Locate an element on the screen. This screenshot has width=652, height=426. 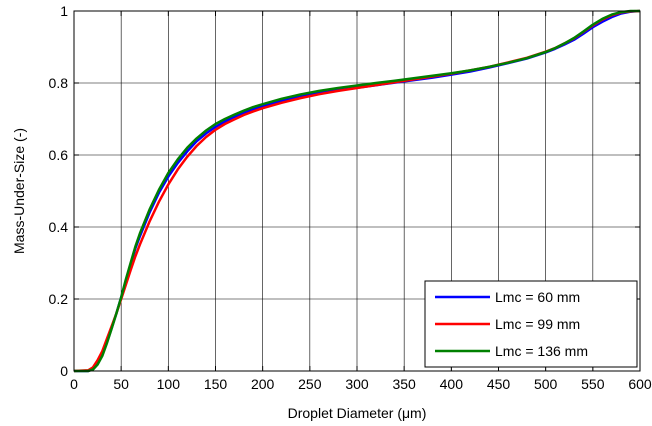
legend: Lmc = 60 mm Lmc = 99 mm Lmc = 136 mm is located at coordinates (531, 324).